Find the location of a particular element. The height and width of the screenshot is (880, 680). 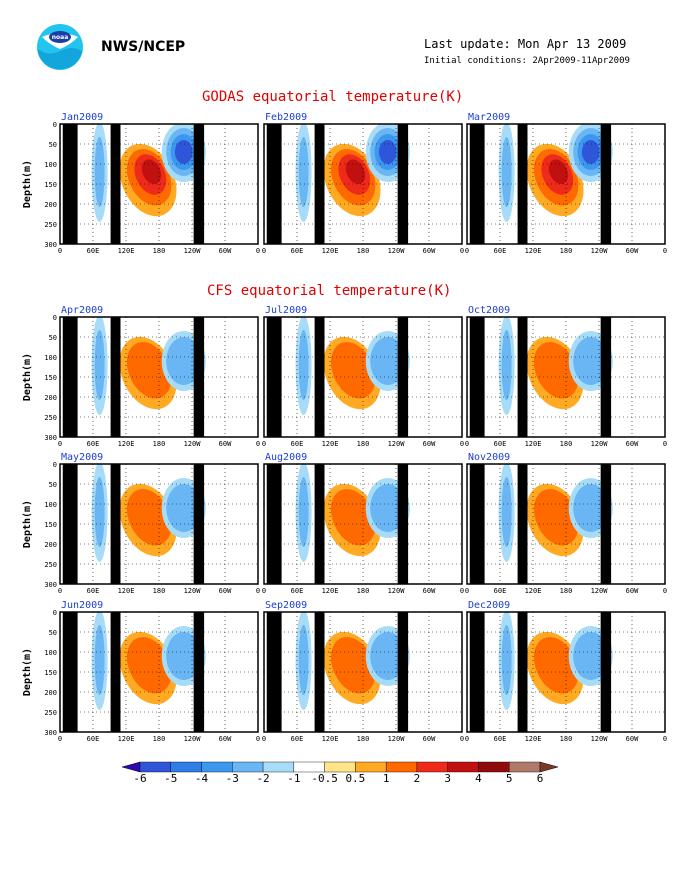

panel-jul2009: Jul2009 0 60E 120E 180 120W 60W 0 is located at coordinates (363, 376).